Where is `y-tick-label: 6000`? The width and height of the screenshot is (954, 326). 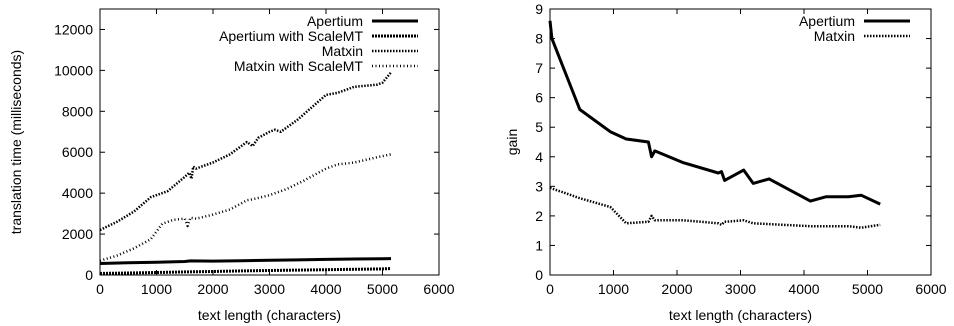
y-tick-label: 6000 is located at coordinates (77, 152).